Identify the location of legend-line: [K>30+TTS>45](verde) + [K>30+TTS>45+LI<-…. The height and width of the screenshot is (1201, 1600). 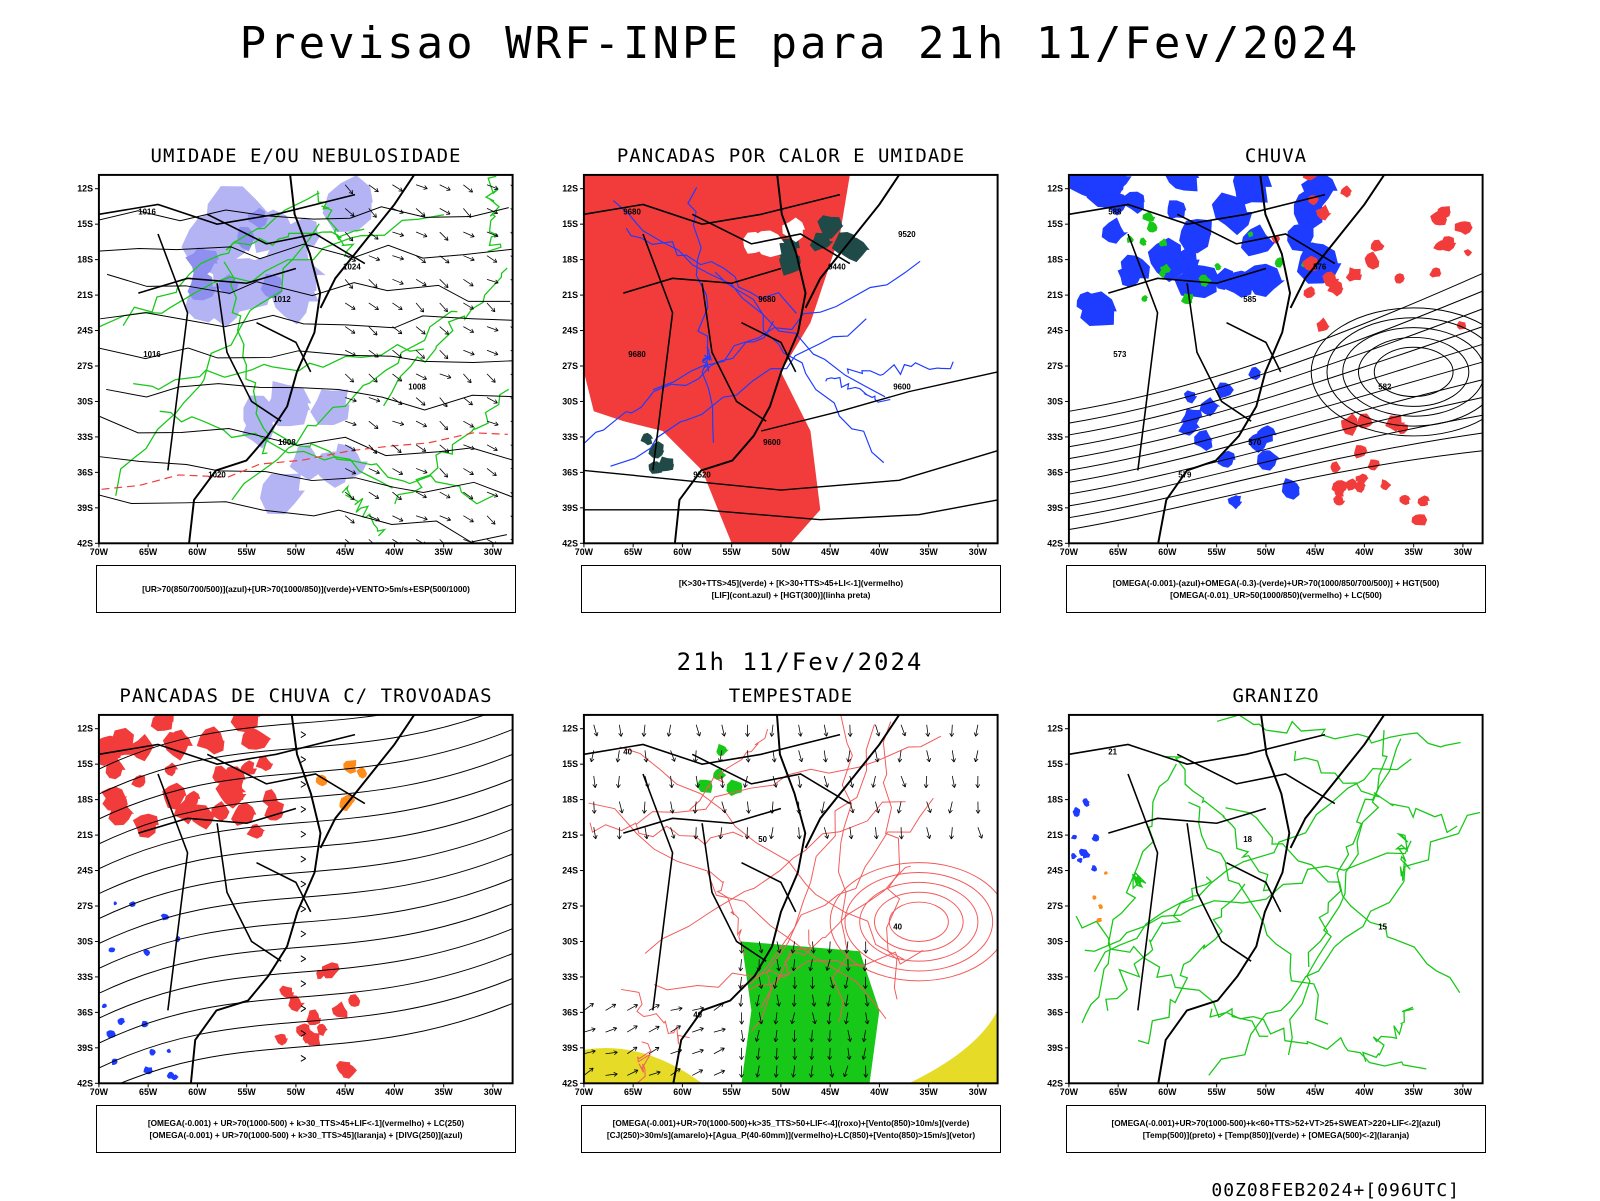
(791, 583).